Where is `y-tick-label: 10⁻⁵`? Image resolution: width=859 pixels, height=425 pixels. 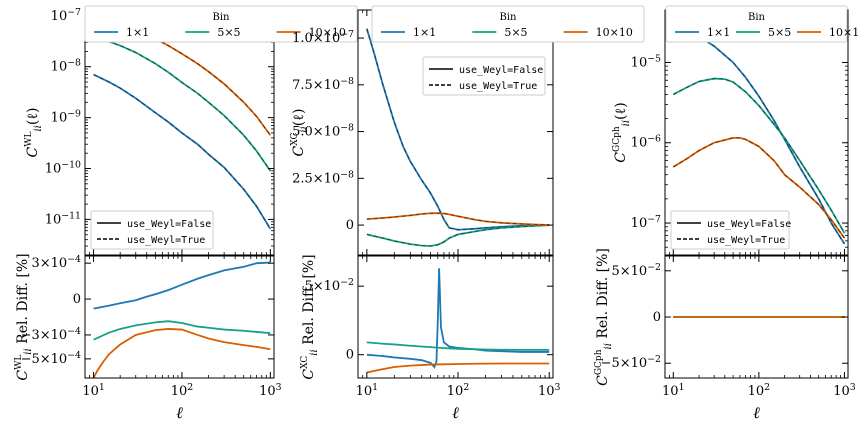
y-tick-label: 10⁻⁵ is located at coordinates (646, 61).